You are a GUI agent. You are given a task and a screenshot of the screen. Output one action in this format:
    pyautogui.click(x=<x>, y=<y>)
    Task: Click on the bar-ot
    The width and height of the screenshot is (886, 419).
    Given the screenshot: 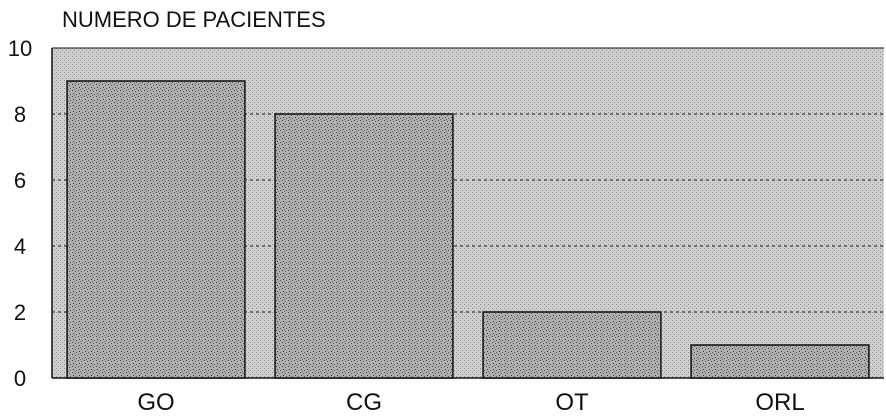 What is the action you would take?
    pyautogui.click(x=572, y=345)
    